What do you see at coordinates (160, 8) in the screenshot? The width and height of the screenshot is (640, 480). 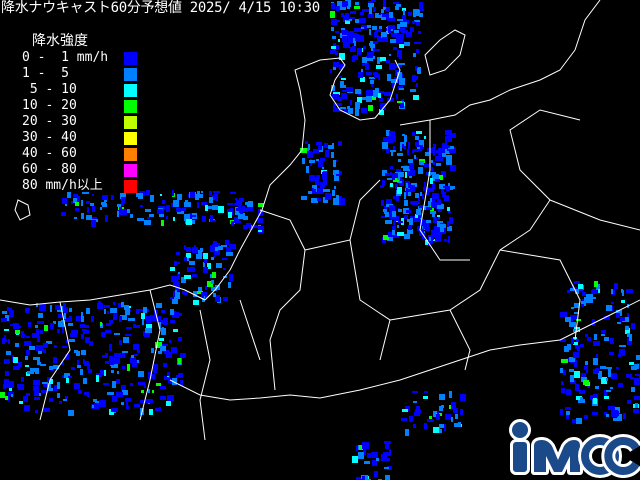 I see `page-title: 降水ナウキャスト60分予想値 2025/ 4/15 10:30` at bounding box center [160, 8].